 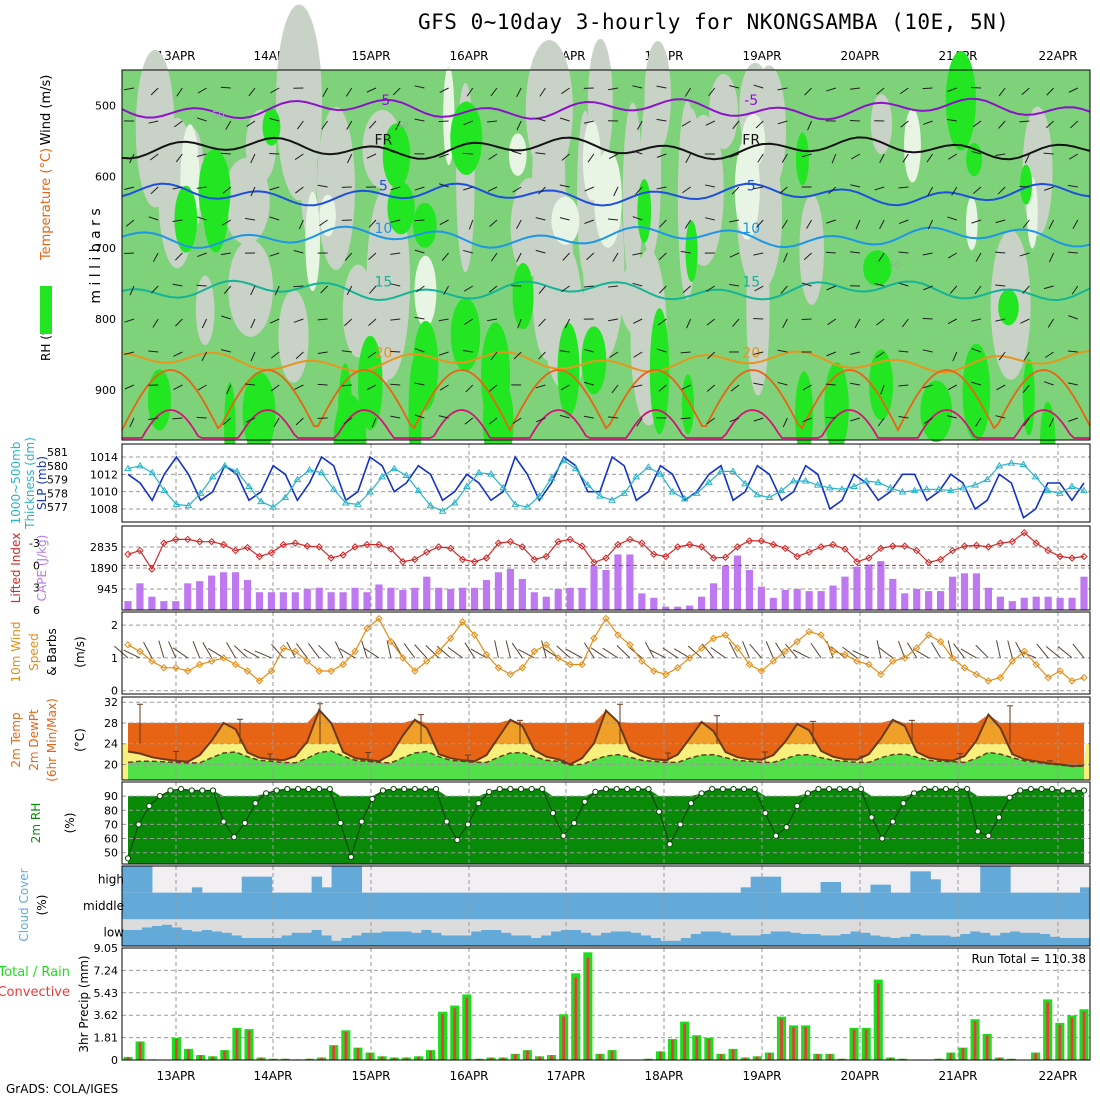 What do you see at coordinates (106, 970) in the screenshot?
I see `precip-tick-4: 7.24` at bounding box center [106, 970].